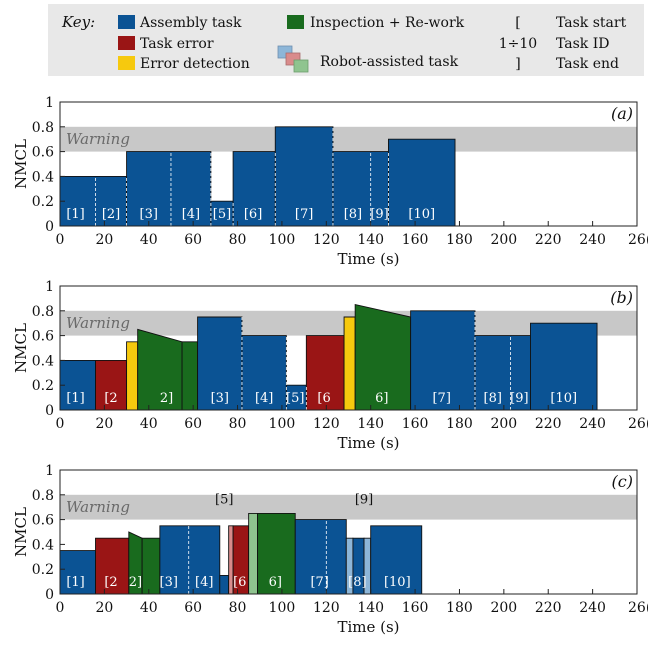 The image size is (648, 646). Describe the element at coordinates (587, 64) in the screenshot. I see `key-meaning-end: Task end` at that location.